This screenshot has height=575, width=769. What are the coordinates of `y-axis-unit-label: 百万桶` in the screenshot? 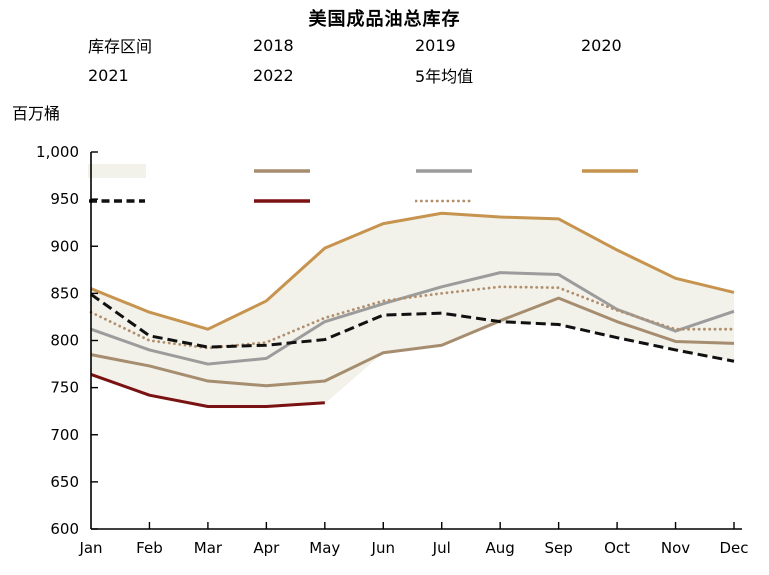 It's located at (36, 113).